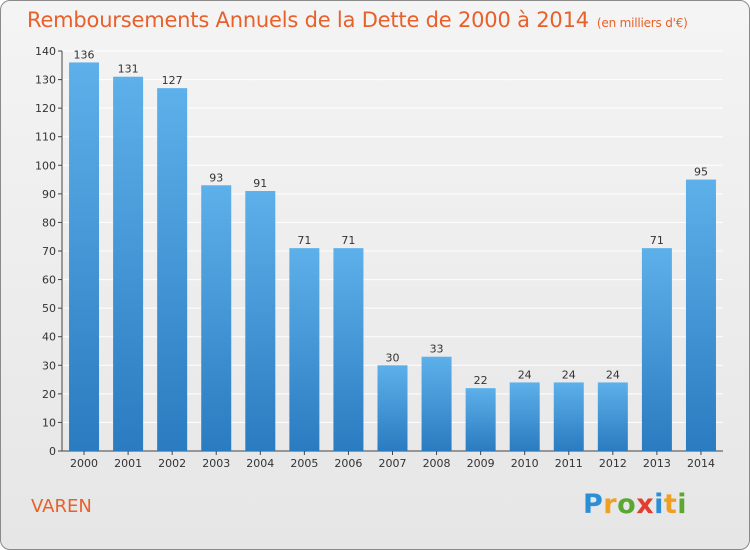 This screenshot has height=550, width=750. I want to click on x-tick-label: 2003, so click(216, 463).